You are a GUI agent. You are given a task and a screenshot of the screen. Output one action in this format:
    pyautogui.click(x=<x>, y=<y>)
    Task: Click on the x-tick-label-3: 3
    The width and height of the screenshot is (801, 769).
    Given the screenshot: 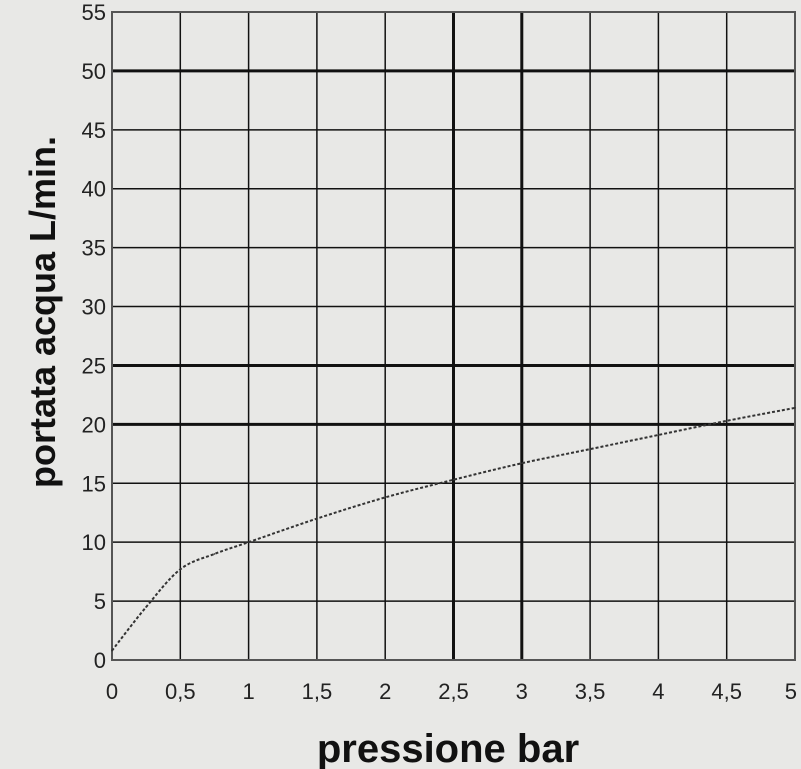 What is the action you would take?
    pyautogui.click(x=522, y=691)
    